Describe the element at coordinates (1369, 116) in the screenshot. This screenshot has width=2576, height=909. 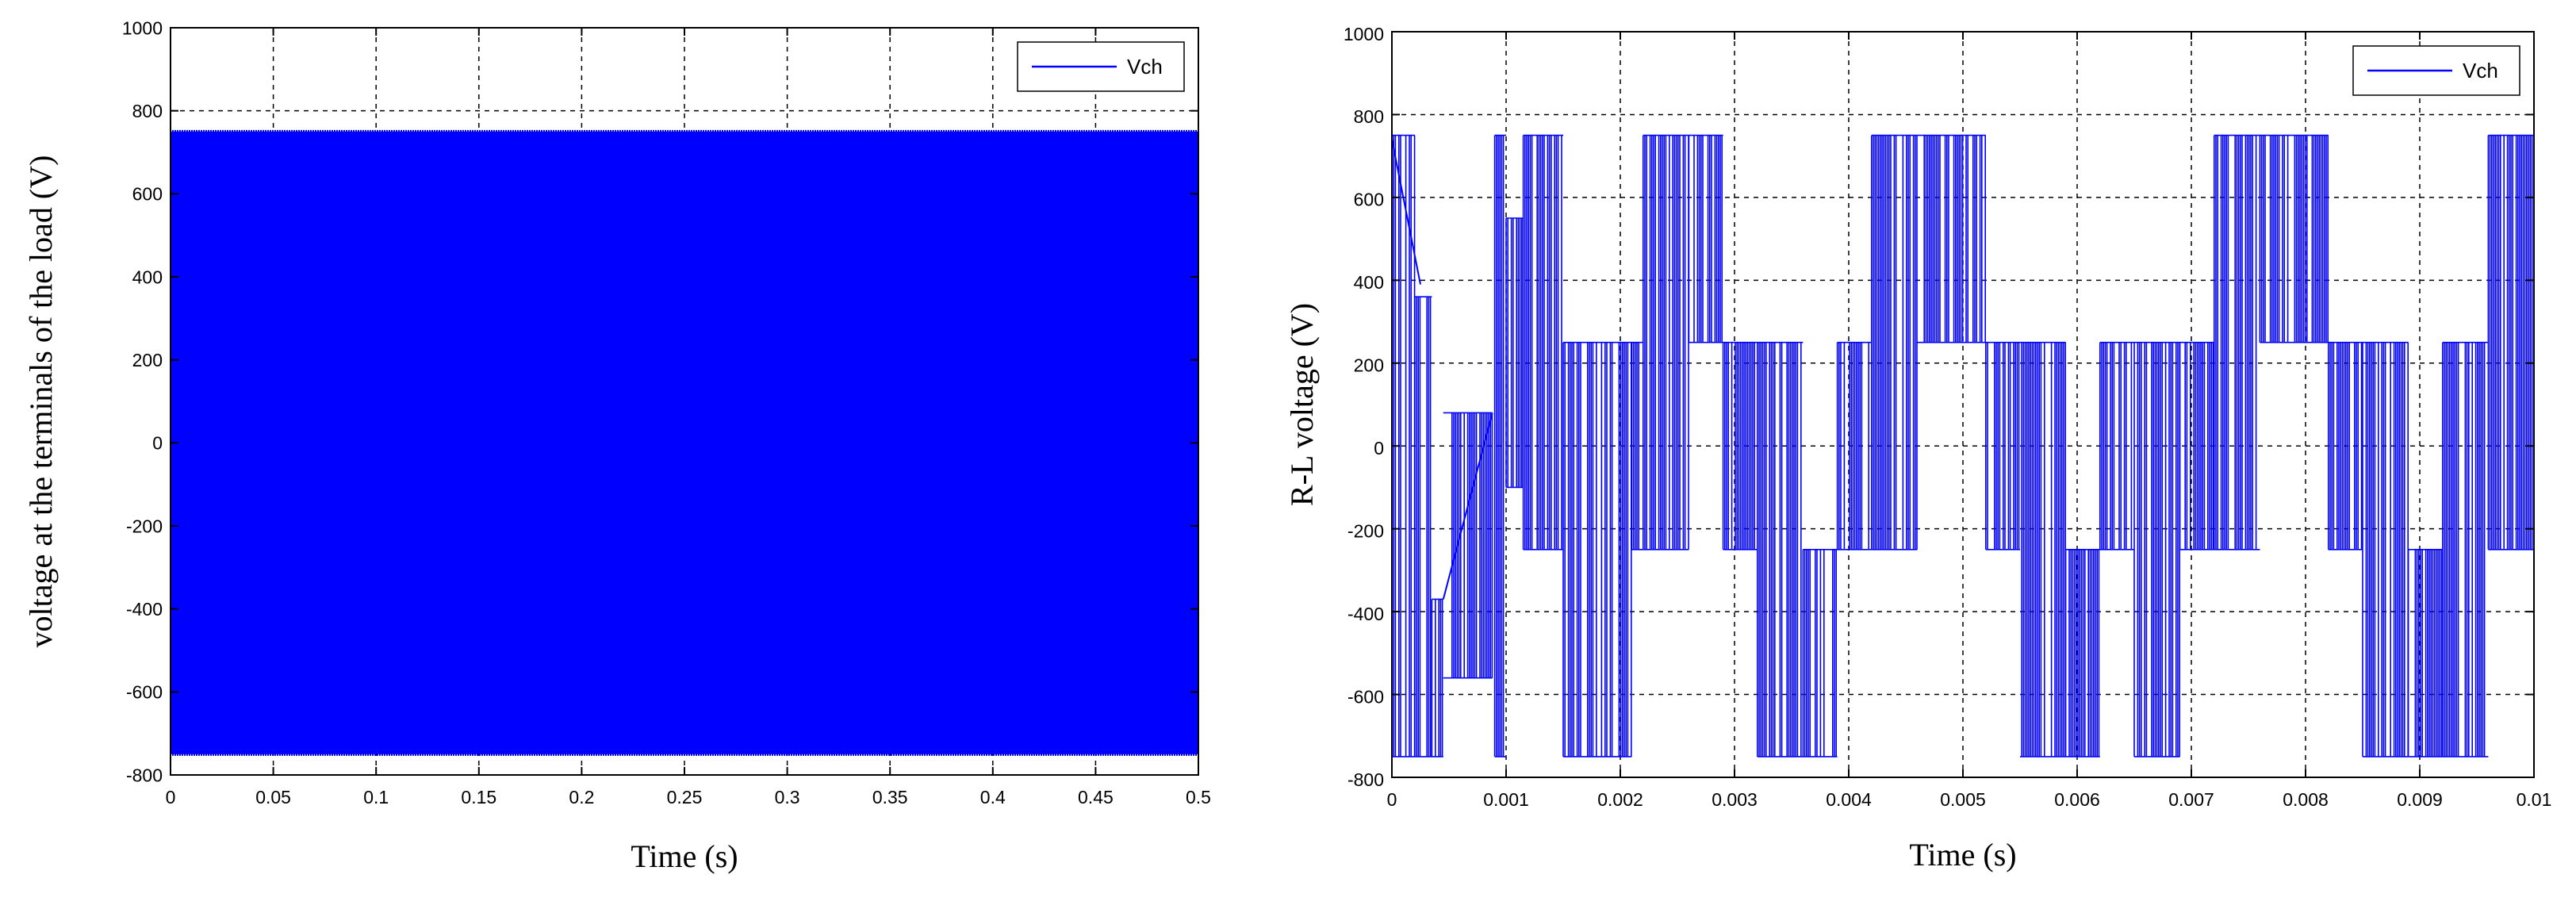
I see `chart-1-y-tick-label: 800` at that location.